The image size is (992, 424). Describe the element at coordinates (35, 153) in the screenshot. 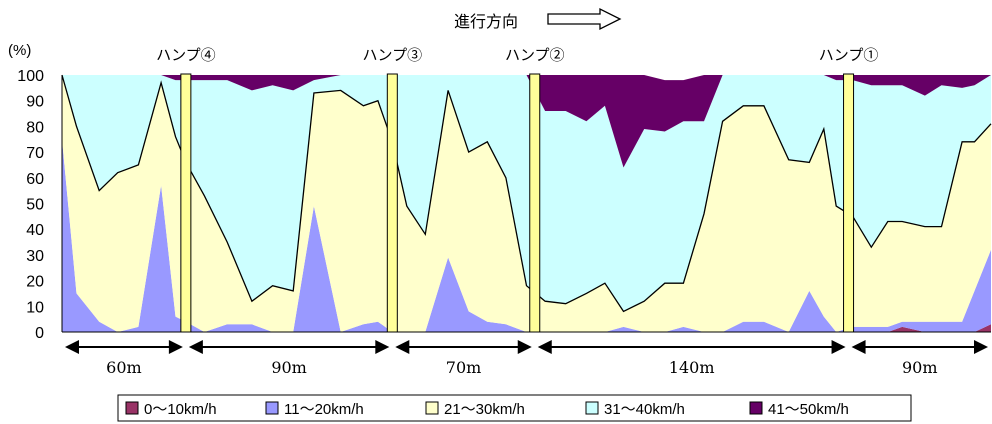

I see `y-tick-70: 70` at that location.